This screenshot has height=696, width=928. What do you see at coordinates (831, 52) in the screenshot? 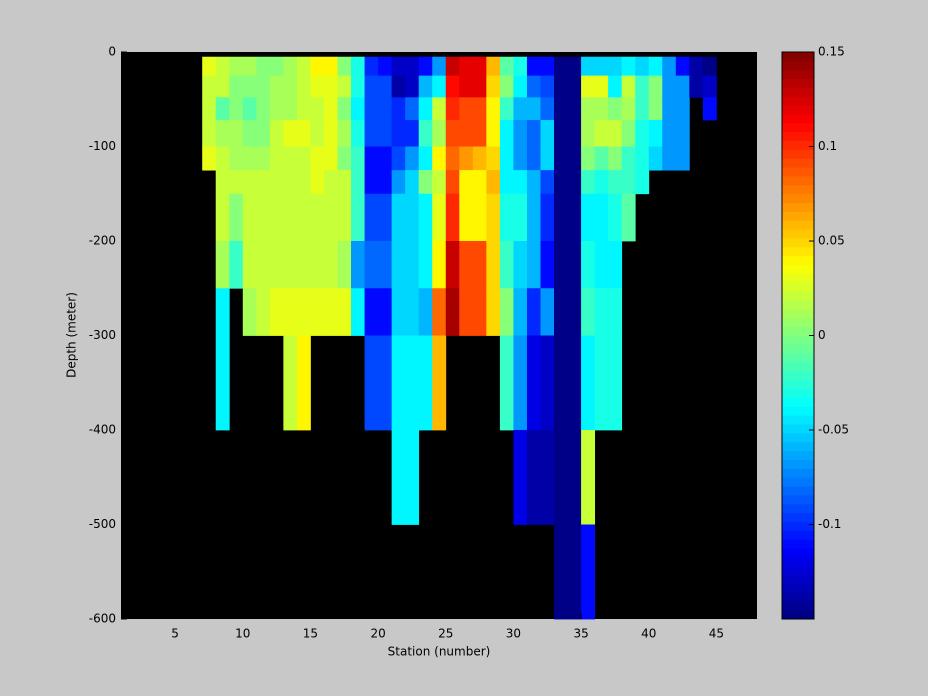
I see `colorbar-tick-label: 0.15` at bounding box center [831, 52].